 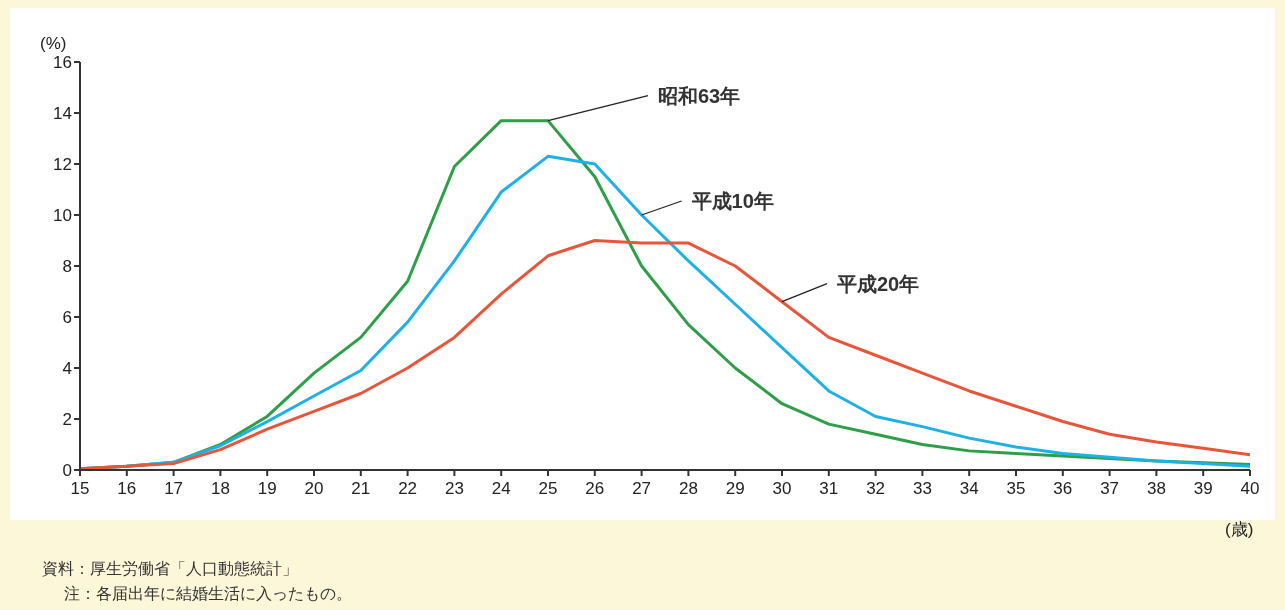 What do you see at coordinates (699, 95) in the screenshot?
I see `text: 昭和63年` at bounding box center [699, 95].